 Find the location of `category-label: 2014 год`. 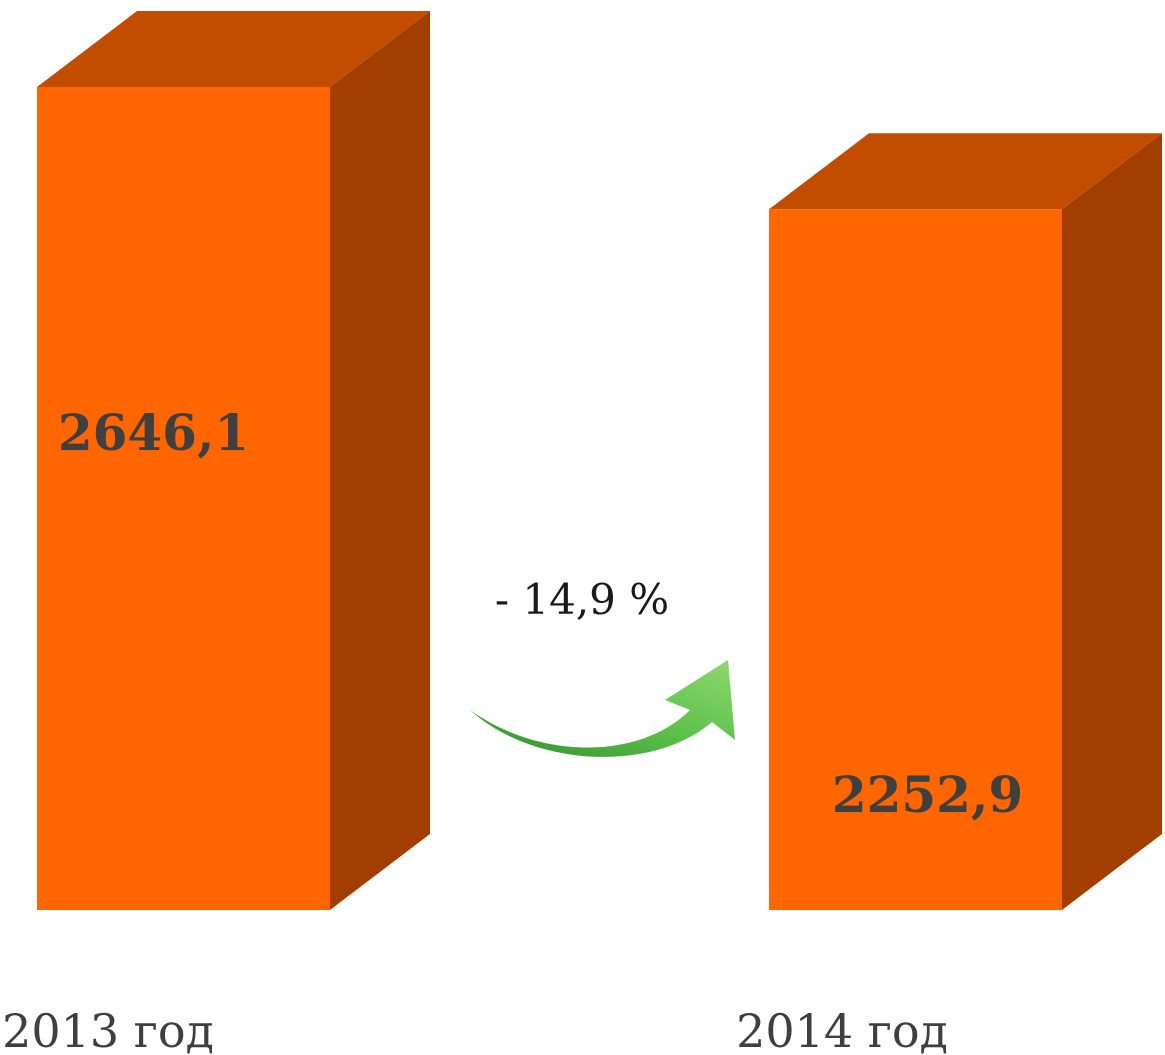

category-label: 2014 год is located at coordinates (842, 1029).